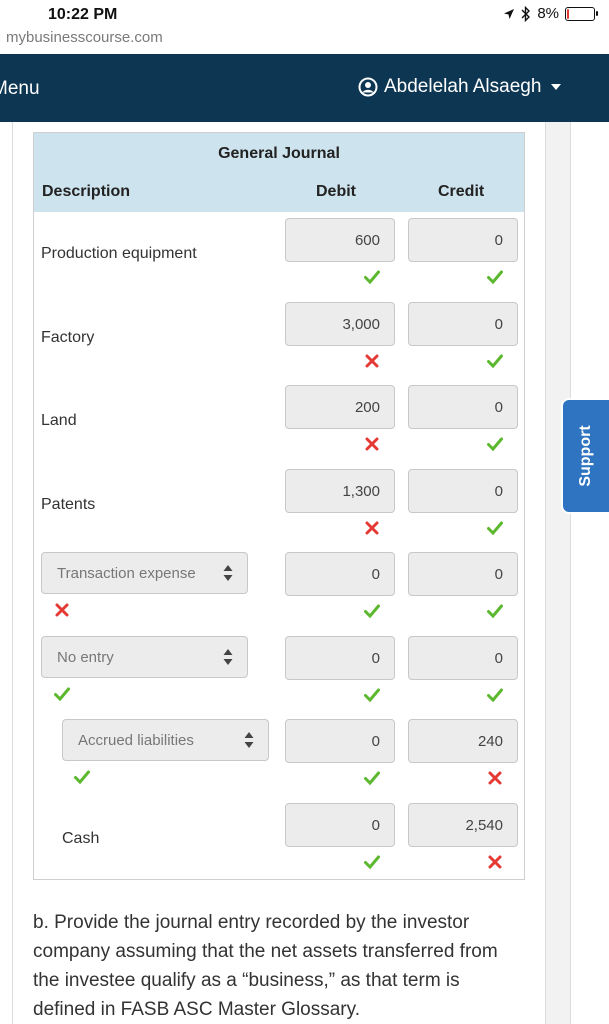 This screenshot has height=1024, width=609. I want to click on status-indicators: 8%, so click(550, 13).